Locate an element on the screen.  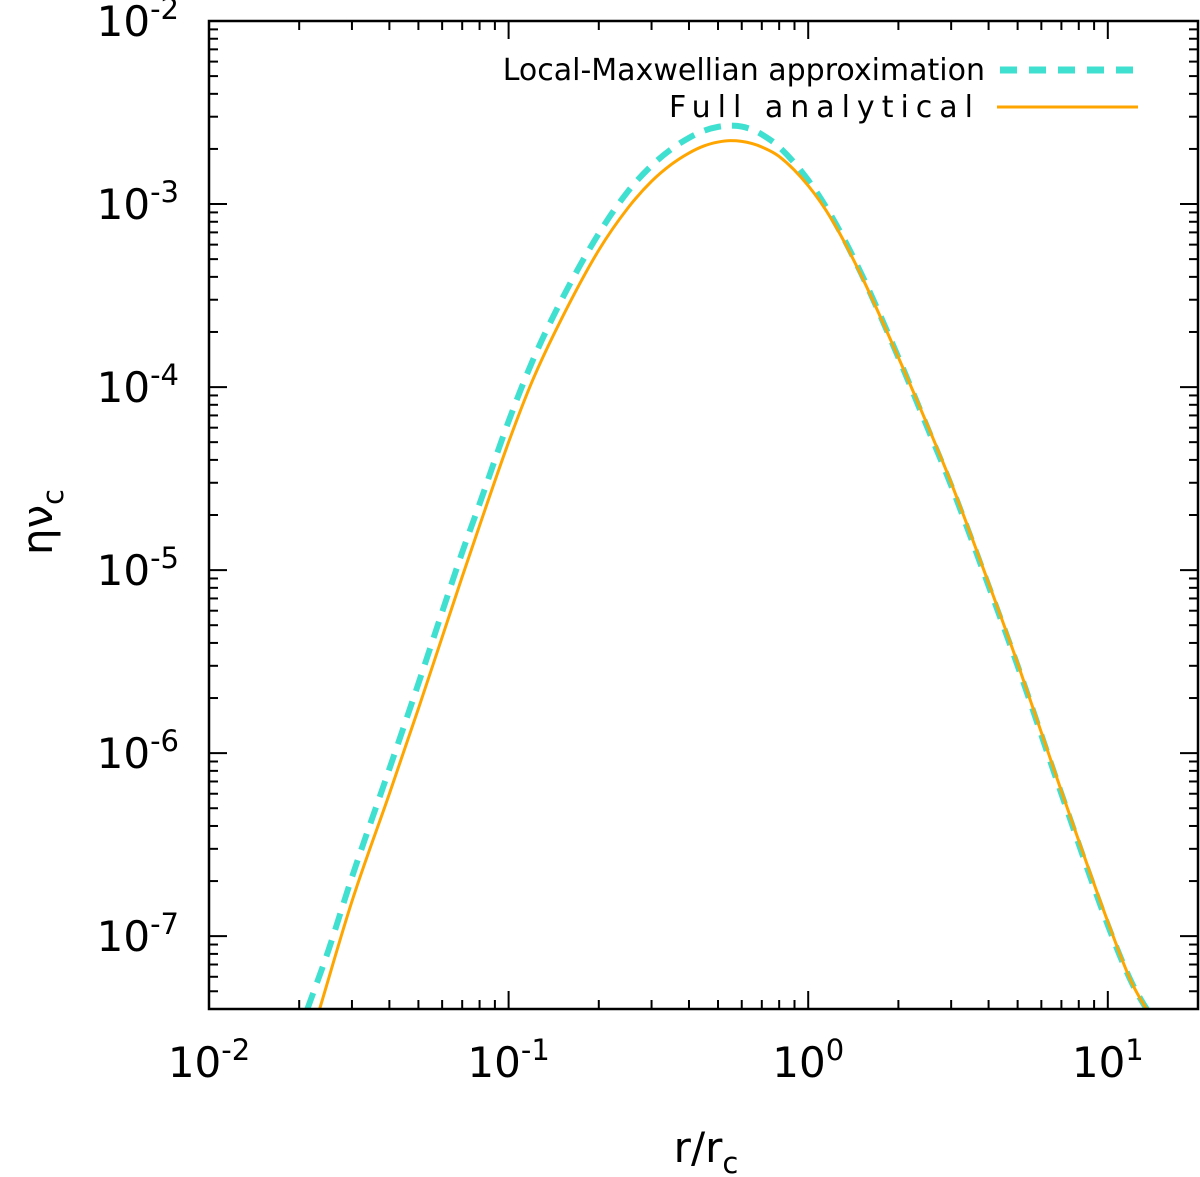
x-tick-label-exponent: -2 is located at coordinates (235, 1050).